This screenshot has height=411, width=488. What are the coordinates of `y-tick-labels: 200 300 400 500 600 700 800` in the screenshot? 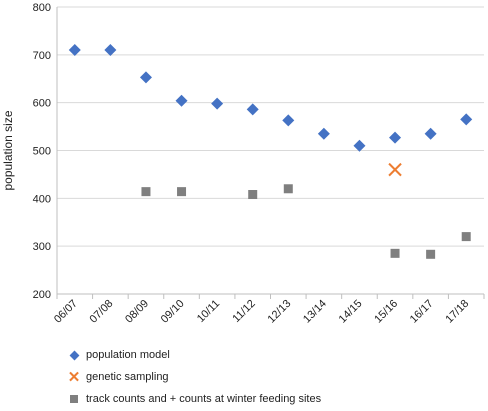 It's located at (42, 151).